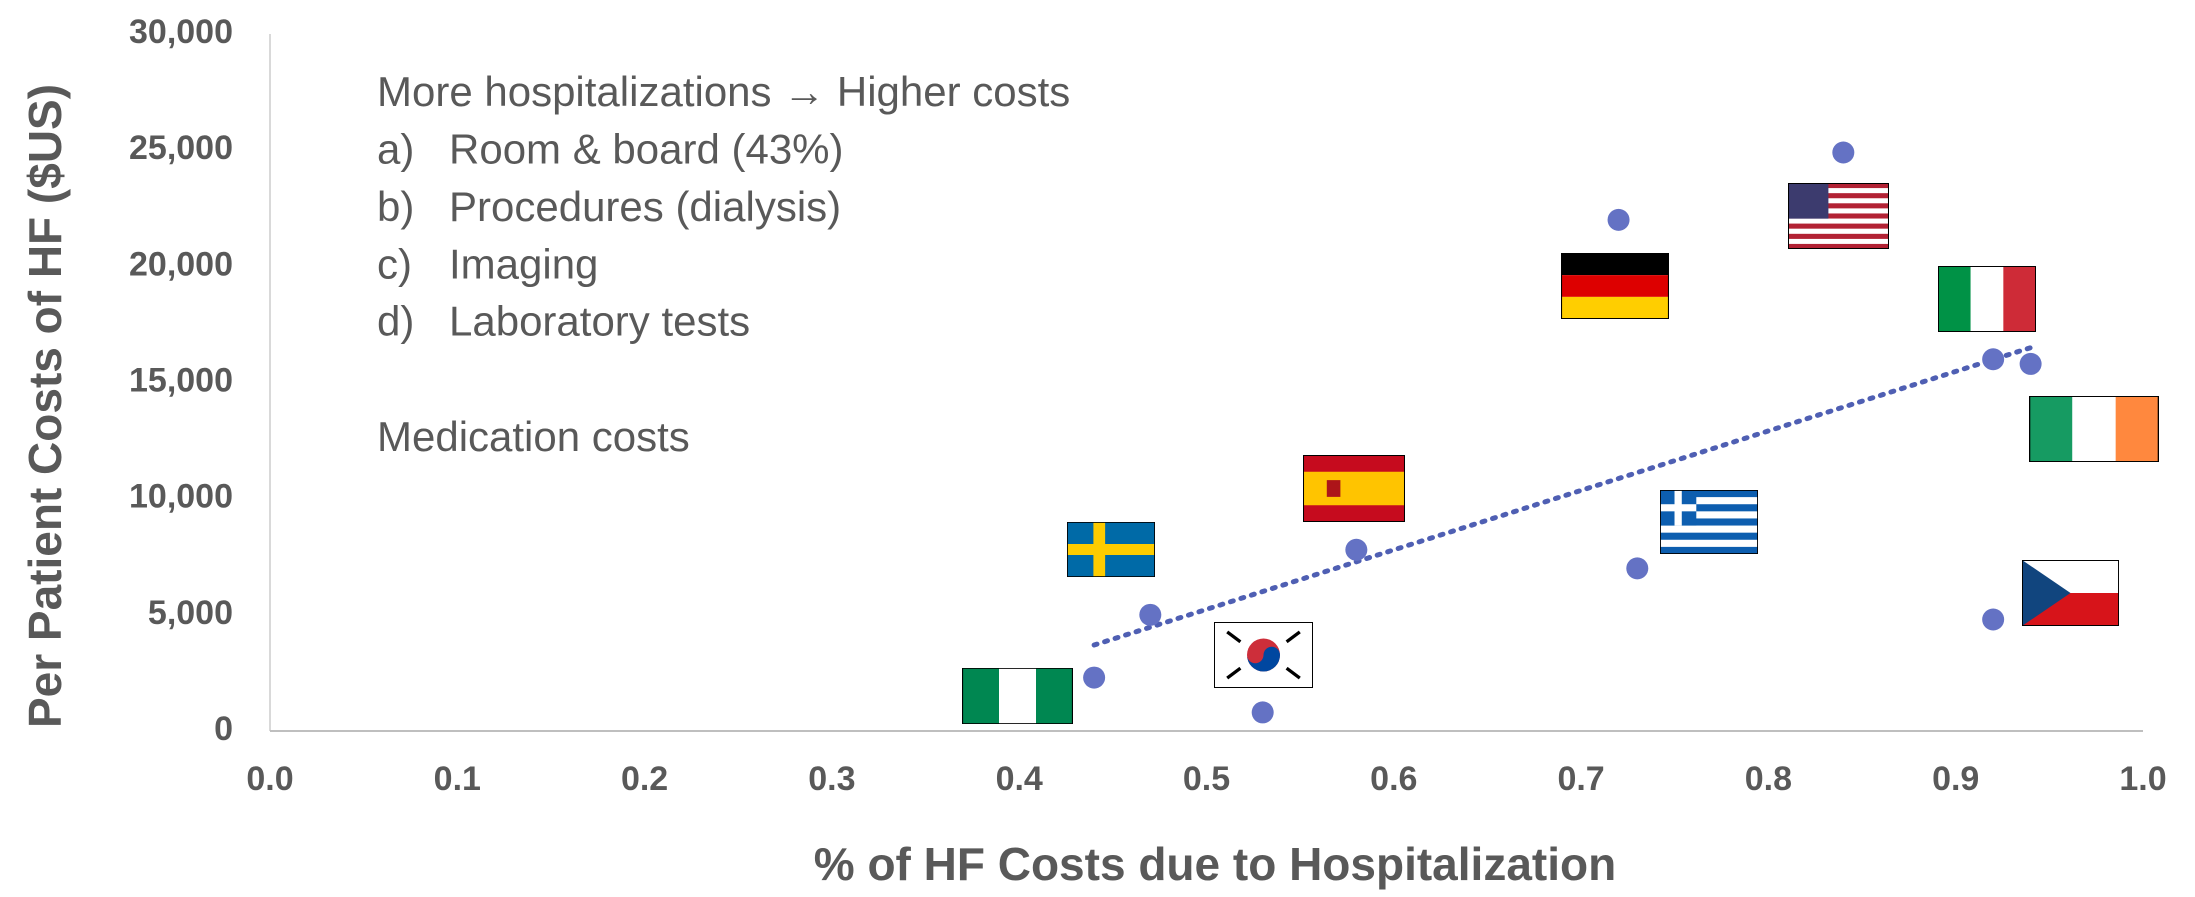 This screenshot has height=897, width=2195. Describe the element at coordinates (2142, 779) in the screenshot. I see `x-tick-label: 1.0` at that location.